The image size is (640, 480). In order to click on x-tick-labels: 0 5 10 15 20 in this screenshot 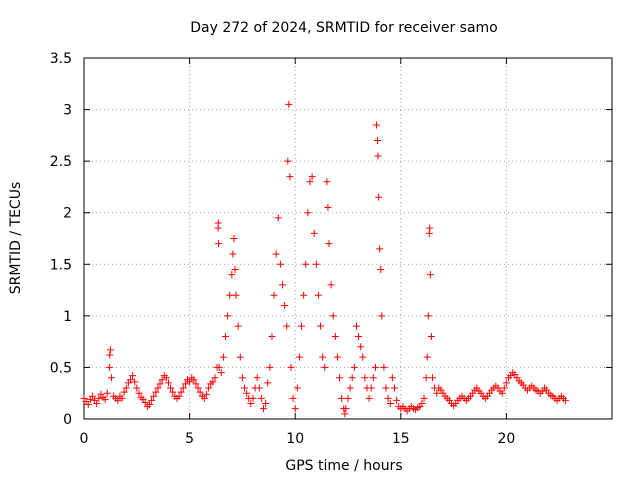, I will do `click(298, 439)`.